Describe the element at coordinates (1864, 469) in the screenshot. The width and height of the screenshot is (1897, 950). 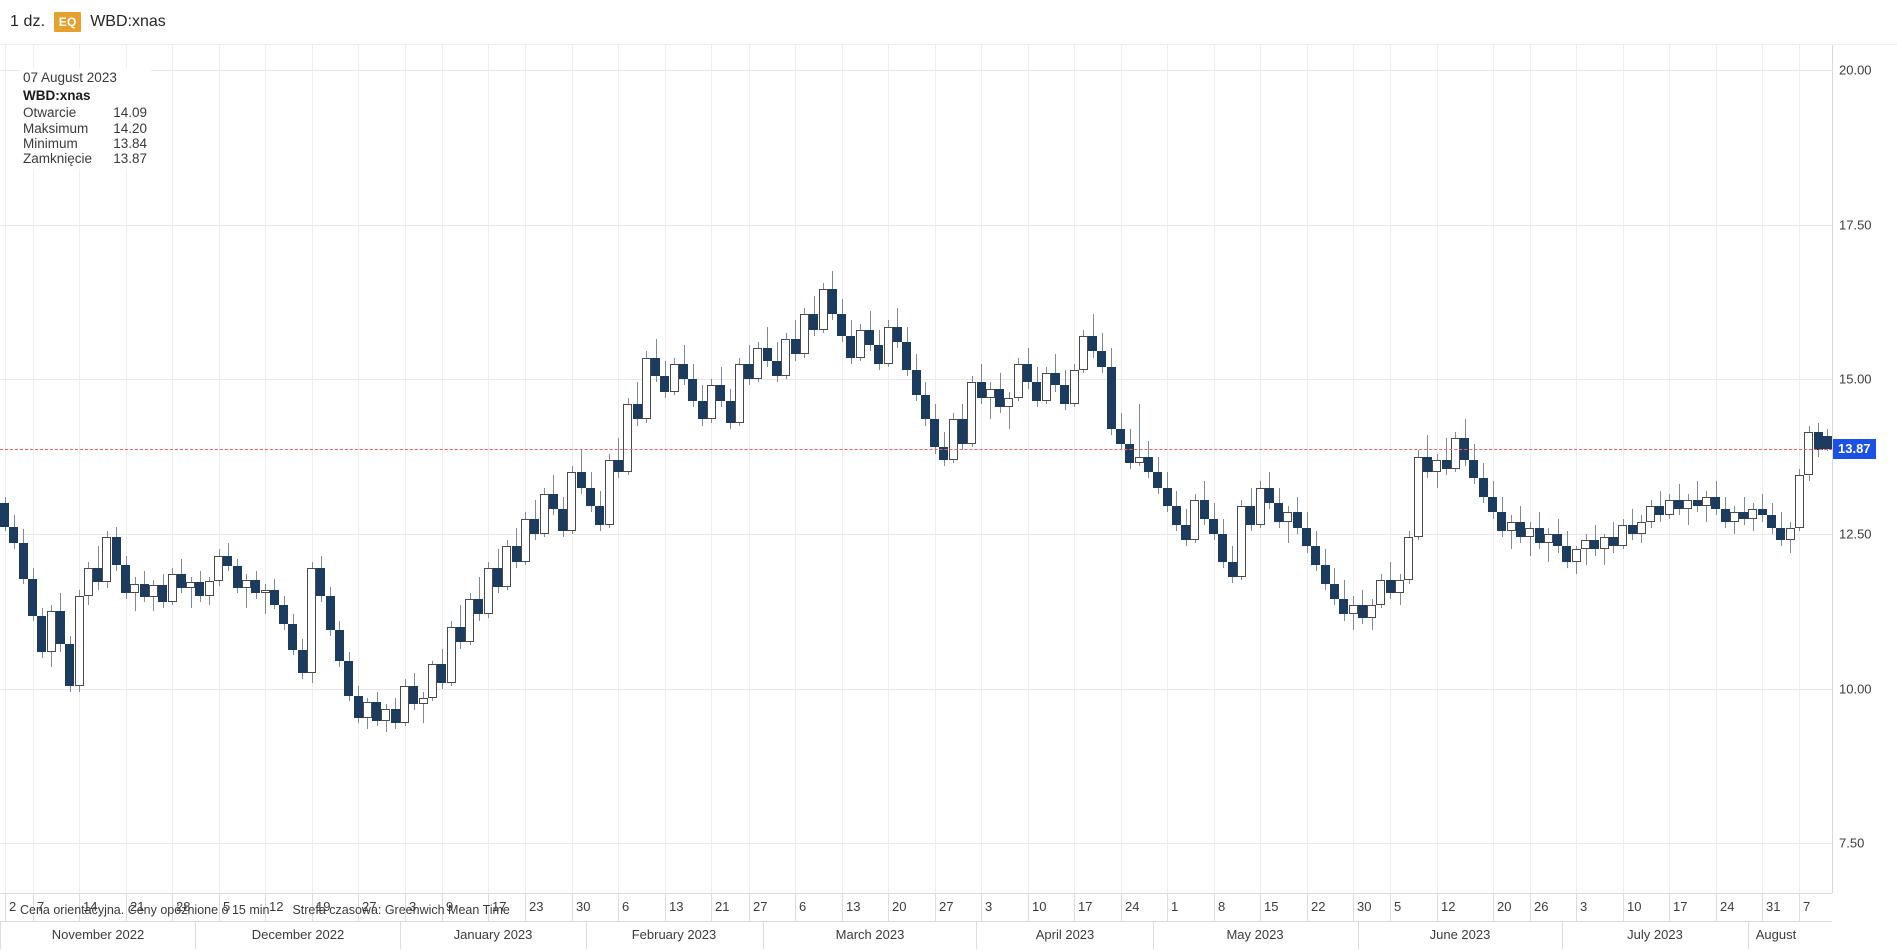
I see `price-axis: 13.87 20.00 17.50 15.00 12.50 10.00 7.50` at that location.